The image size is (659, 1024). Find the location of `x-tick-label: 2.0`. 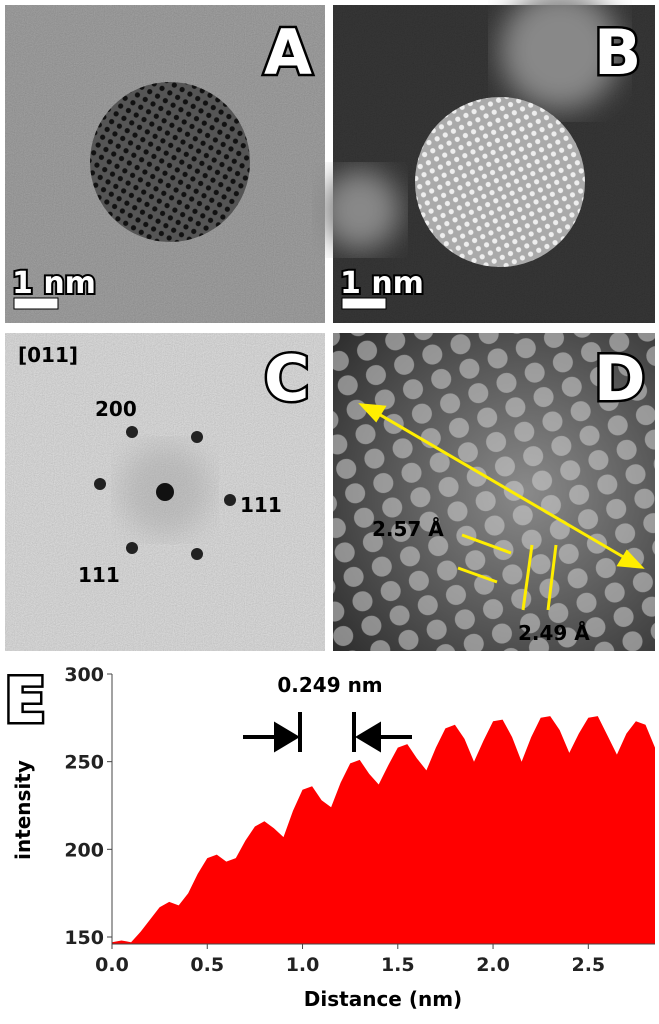

x-tick-label: 2.0 is located at coordinates (493, 965).